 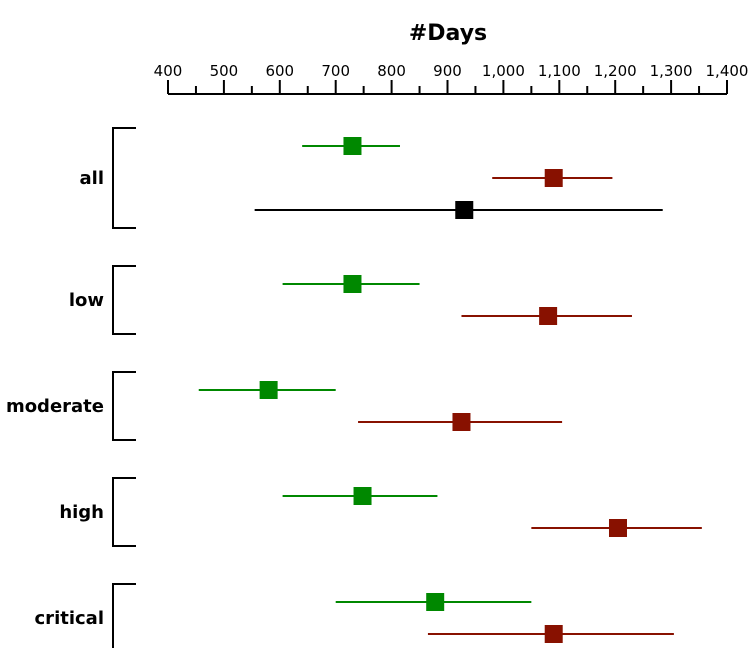 I want to click on group-label: moderate, so click(x=55, y=406).